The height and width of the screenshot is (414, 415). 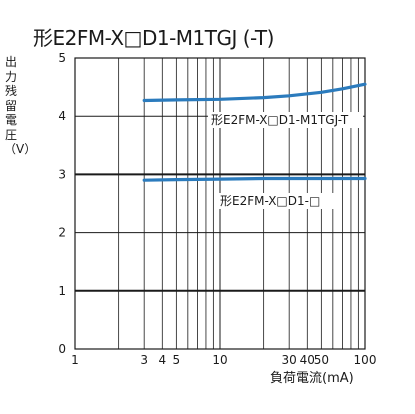 I want to click on x-tick-label: 5, so click(x=177, y=360).